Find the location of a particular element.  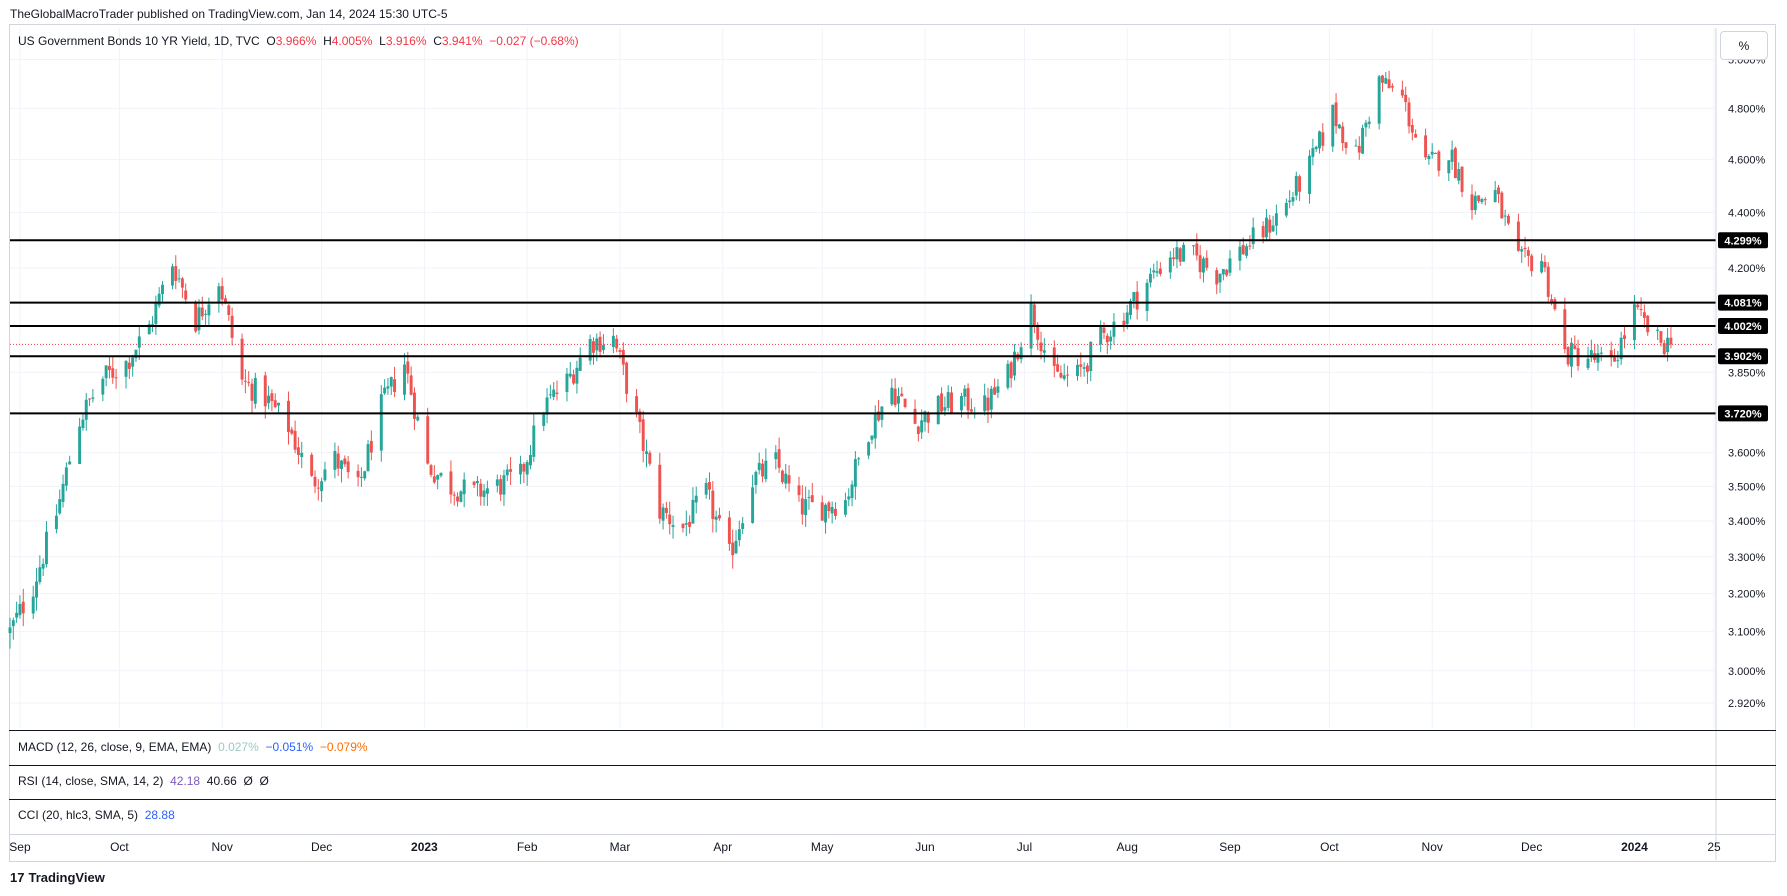

cci-pane-separator is located at coordinates (892, 799).